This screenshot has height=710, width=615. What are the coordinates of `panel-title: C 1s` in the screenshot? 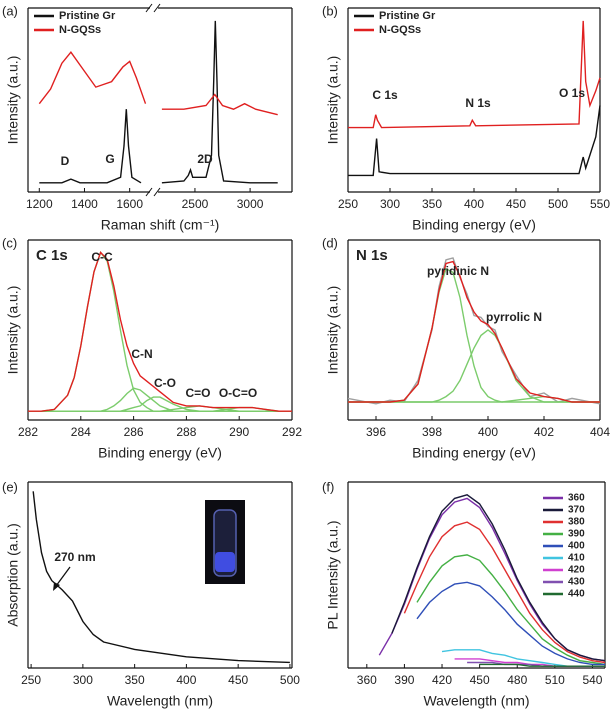 It's located at (52, 255).